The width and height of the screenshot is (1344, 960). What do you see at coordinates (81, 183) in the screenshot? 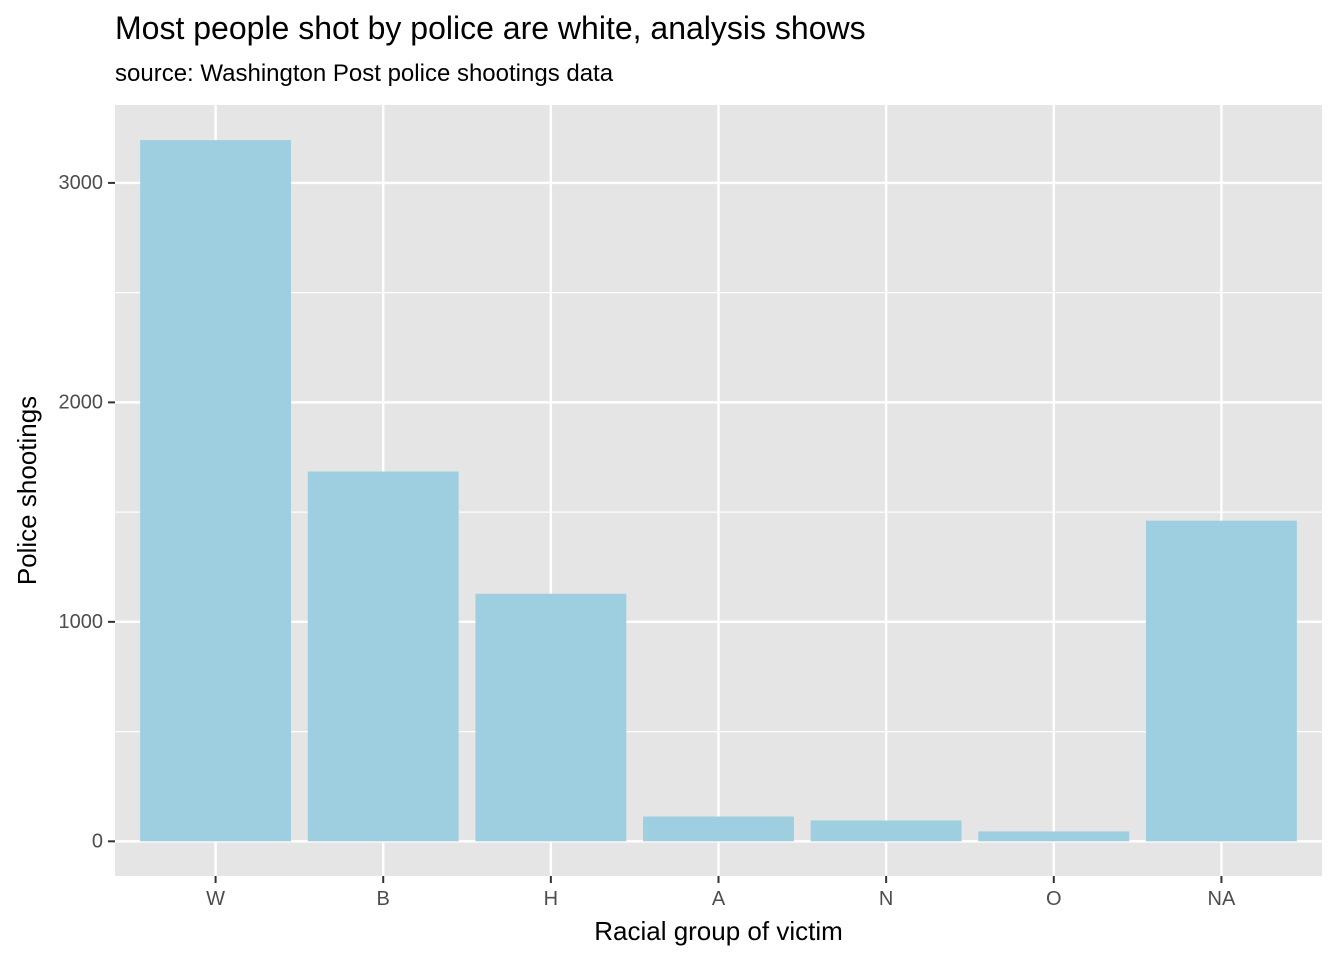
I see `y-tick-label: 3000` at bounding box center [81, 183].